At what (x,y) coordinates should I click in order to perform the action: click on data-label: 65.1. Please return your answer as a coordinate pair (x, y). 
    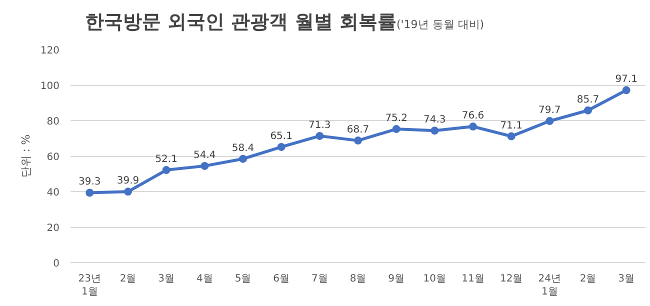
    Looking at the image, I should click on (281, 136).